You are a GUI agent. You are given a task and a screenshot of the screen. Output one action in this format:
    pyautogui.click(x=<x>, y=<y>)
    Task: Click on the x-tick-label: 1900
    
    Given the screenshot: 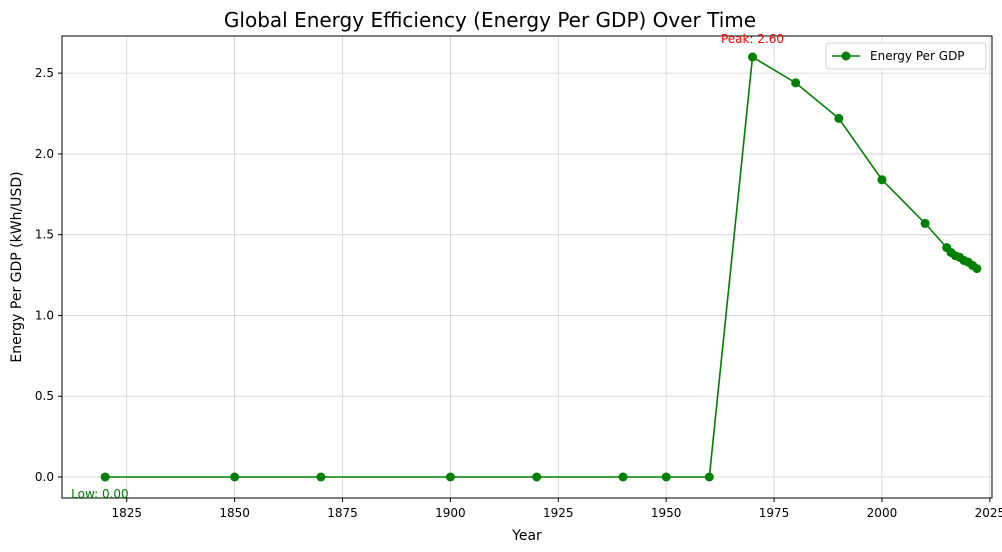 What is the action you would take?
    pyautogui.click(x=450, y=513)
    